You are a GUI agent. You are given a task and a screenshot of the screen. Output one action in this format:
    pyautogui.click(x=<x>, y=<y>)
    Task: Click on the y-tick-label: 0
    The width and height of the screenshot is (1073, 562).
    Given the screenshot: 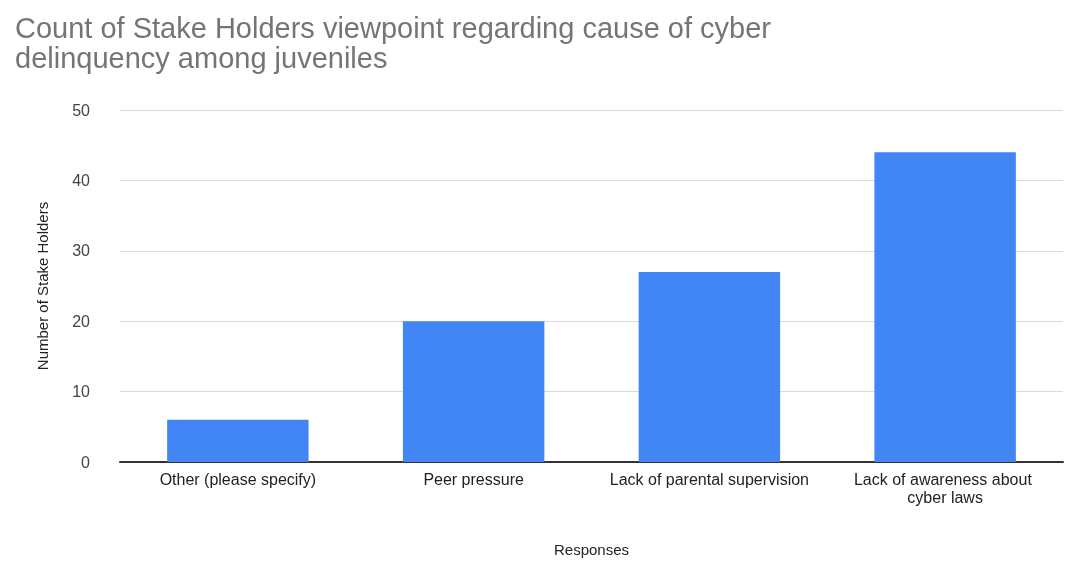 What is the action you would take?
    pyautogui.click(x=86, y=462)
    